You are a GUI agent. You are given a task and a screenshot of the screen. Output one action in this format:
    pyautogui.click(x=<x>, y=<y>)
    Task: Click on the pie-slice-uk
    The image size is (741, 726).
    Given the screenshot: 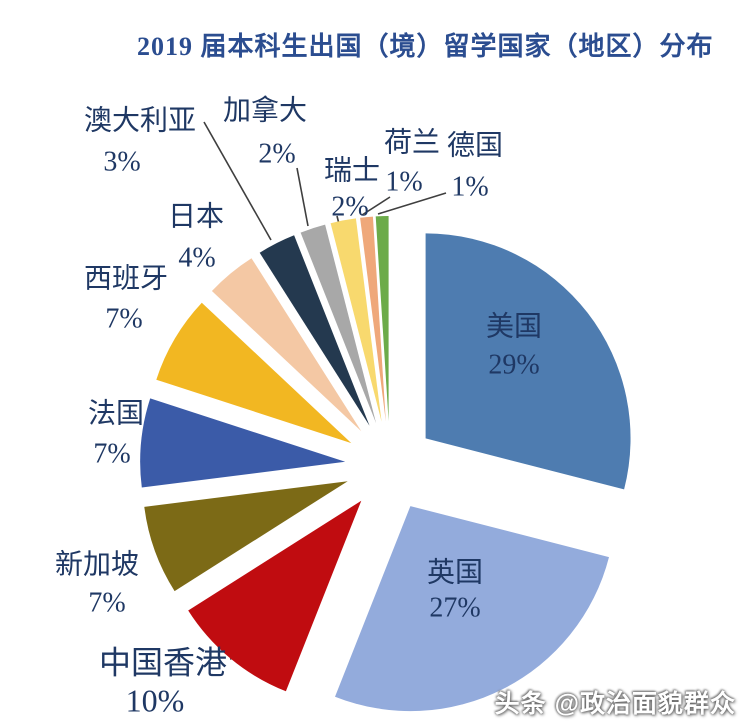 What is the action you would take?
    pyautogui.click(x=472, y=609)
    